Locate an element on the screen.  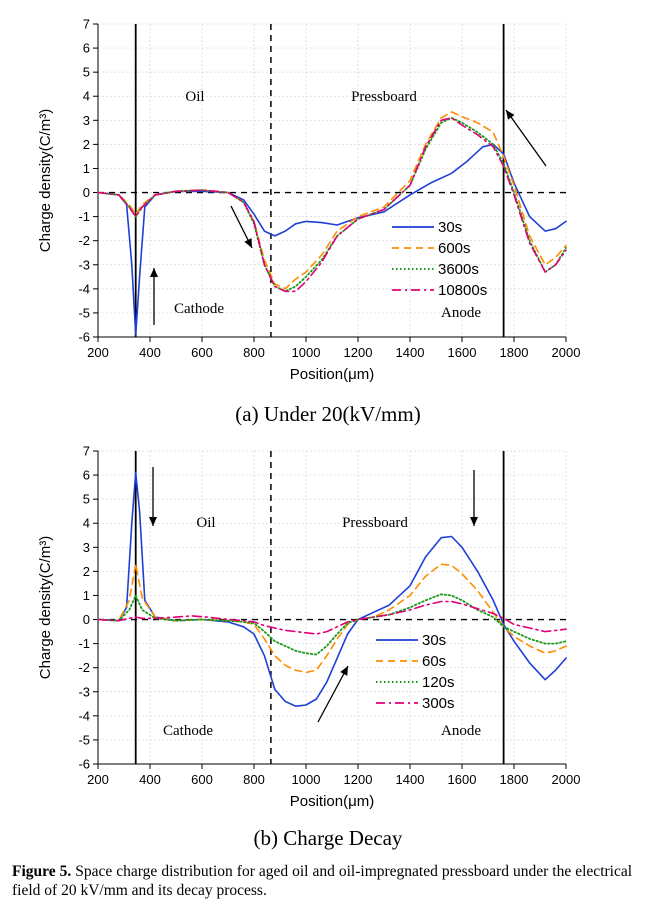
series-line-300s is located at coordinates (332, 617).